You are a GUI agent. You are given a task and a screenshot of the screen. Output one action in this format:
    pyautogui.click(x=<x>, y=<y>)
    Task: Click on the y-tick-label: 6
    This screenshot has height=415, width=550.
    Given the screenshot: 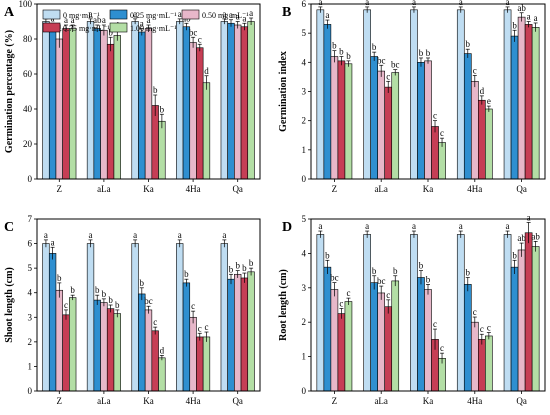 What is the action you would take?
    pyautogui.click(x=304, y=4)
    